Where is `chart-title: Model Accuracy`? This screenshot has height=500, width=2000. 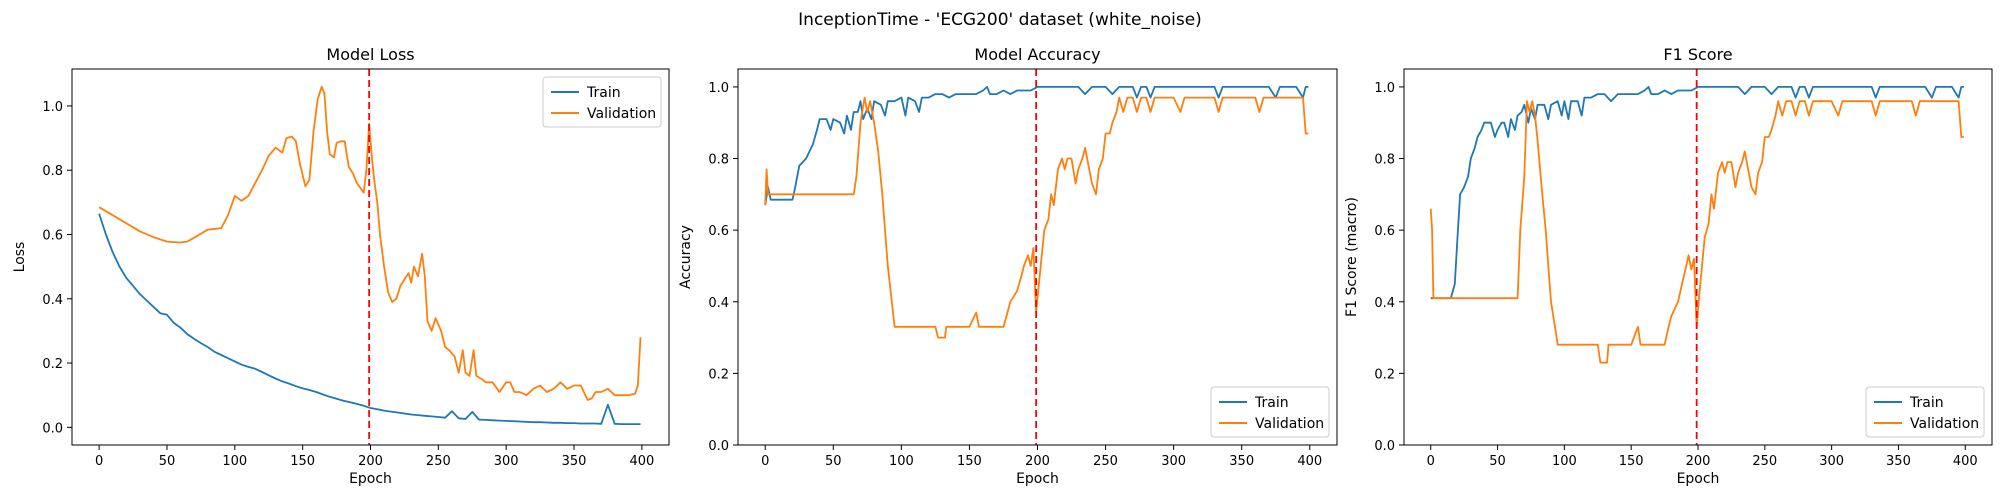
chart-title: Model Accuracy is located at coordinates (1037, 54).